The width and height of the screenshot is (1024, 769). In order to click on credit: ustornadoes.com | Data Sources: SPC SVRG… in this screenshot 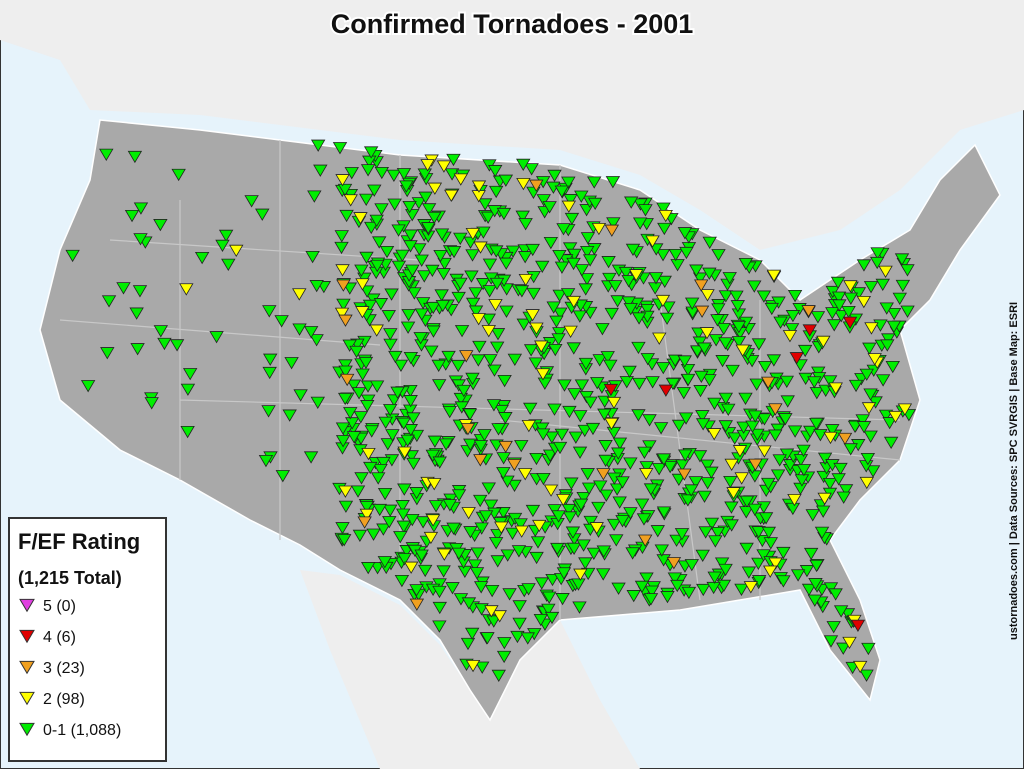, I will do `click(1014, 471)`.